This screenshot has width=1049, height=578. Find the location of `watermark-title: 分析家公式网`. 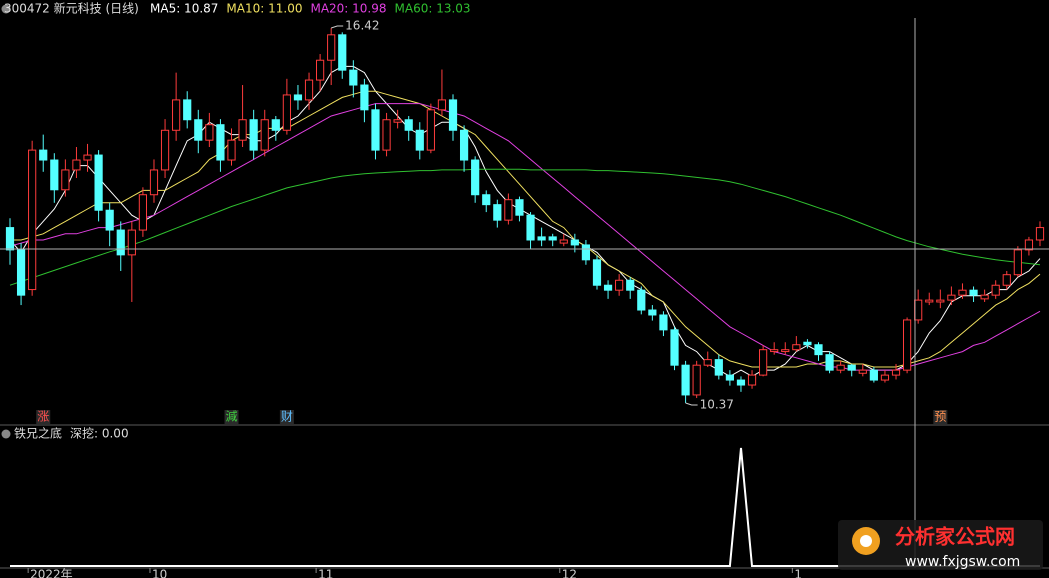

watermark-title: 分析家公式网 is located at coordinates (955, 537).